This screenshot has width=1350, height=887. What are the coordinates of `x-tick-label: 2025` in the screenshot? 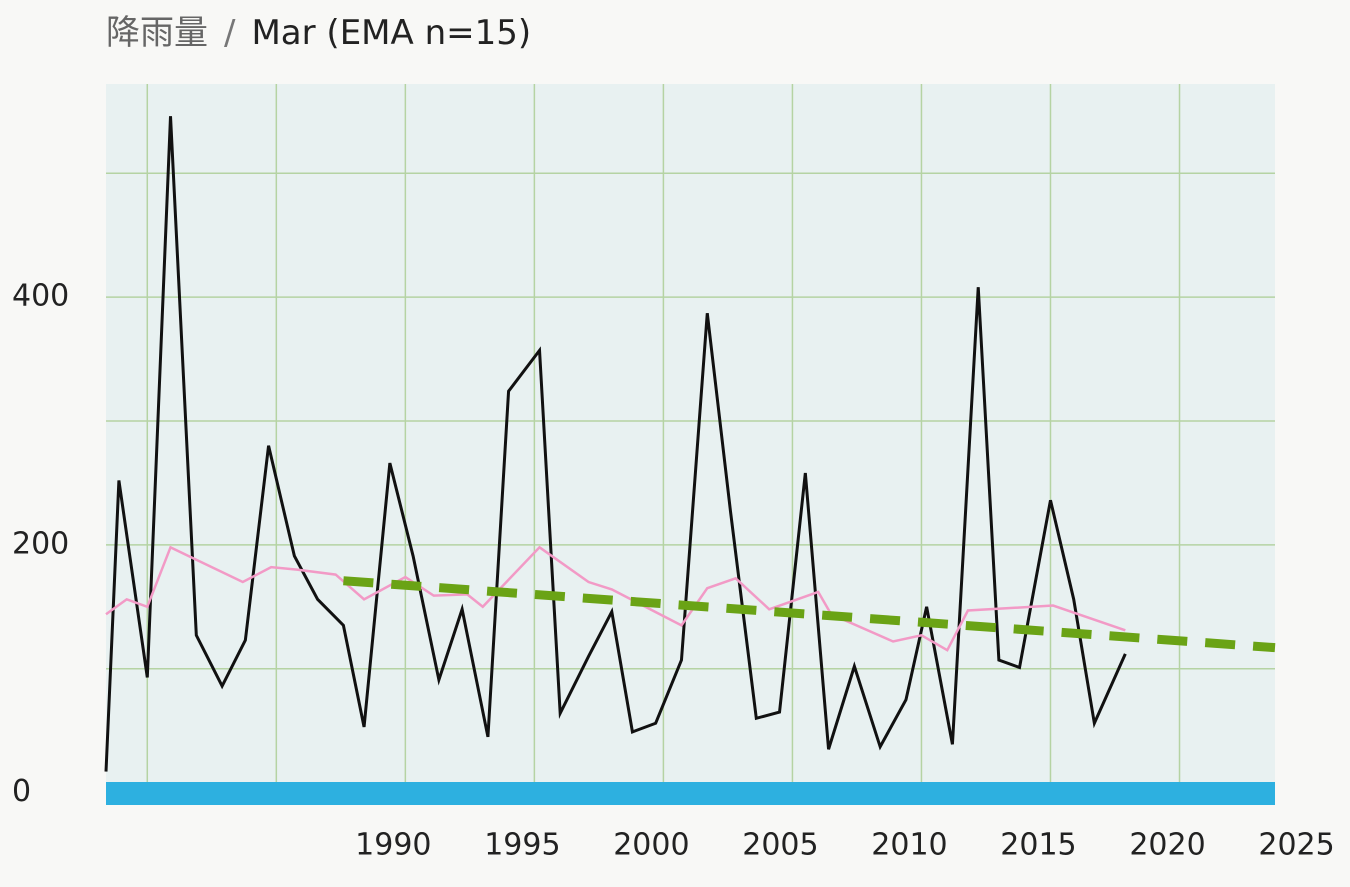 It's located at (1296, 845).